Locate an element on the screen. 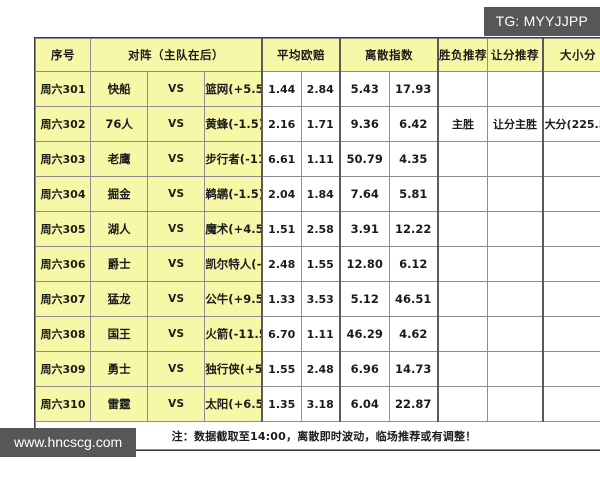 Image resolution: width=600 pixels, height=480 pixels. cell-home-team: 凯尔特人(-5.5) is located at coordinates (233, 264).